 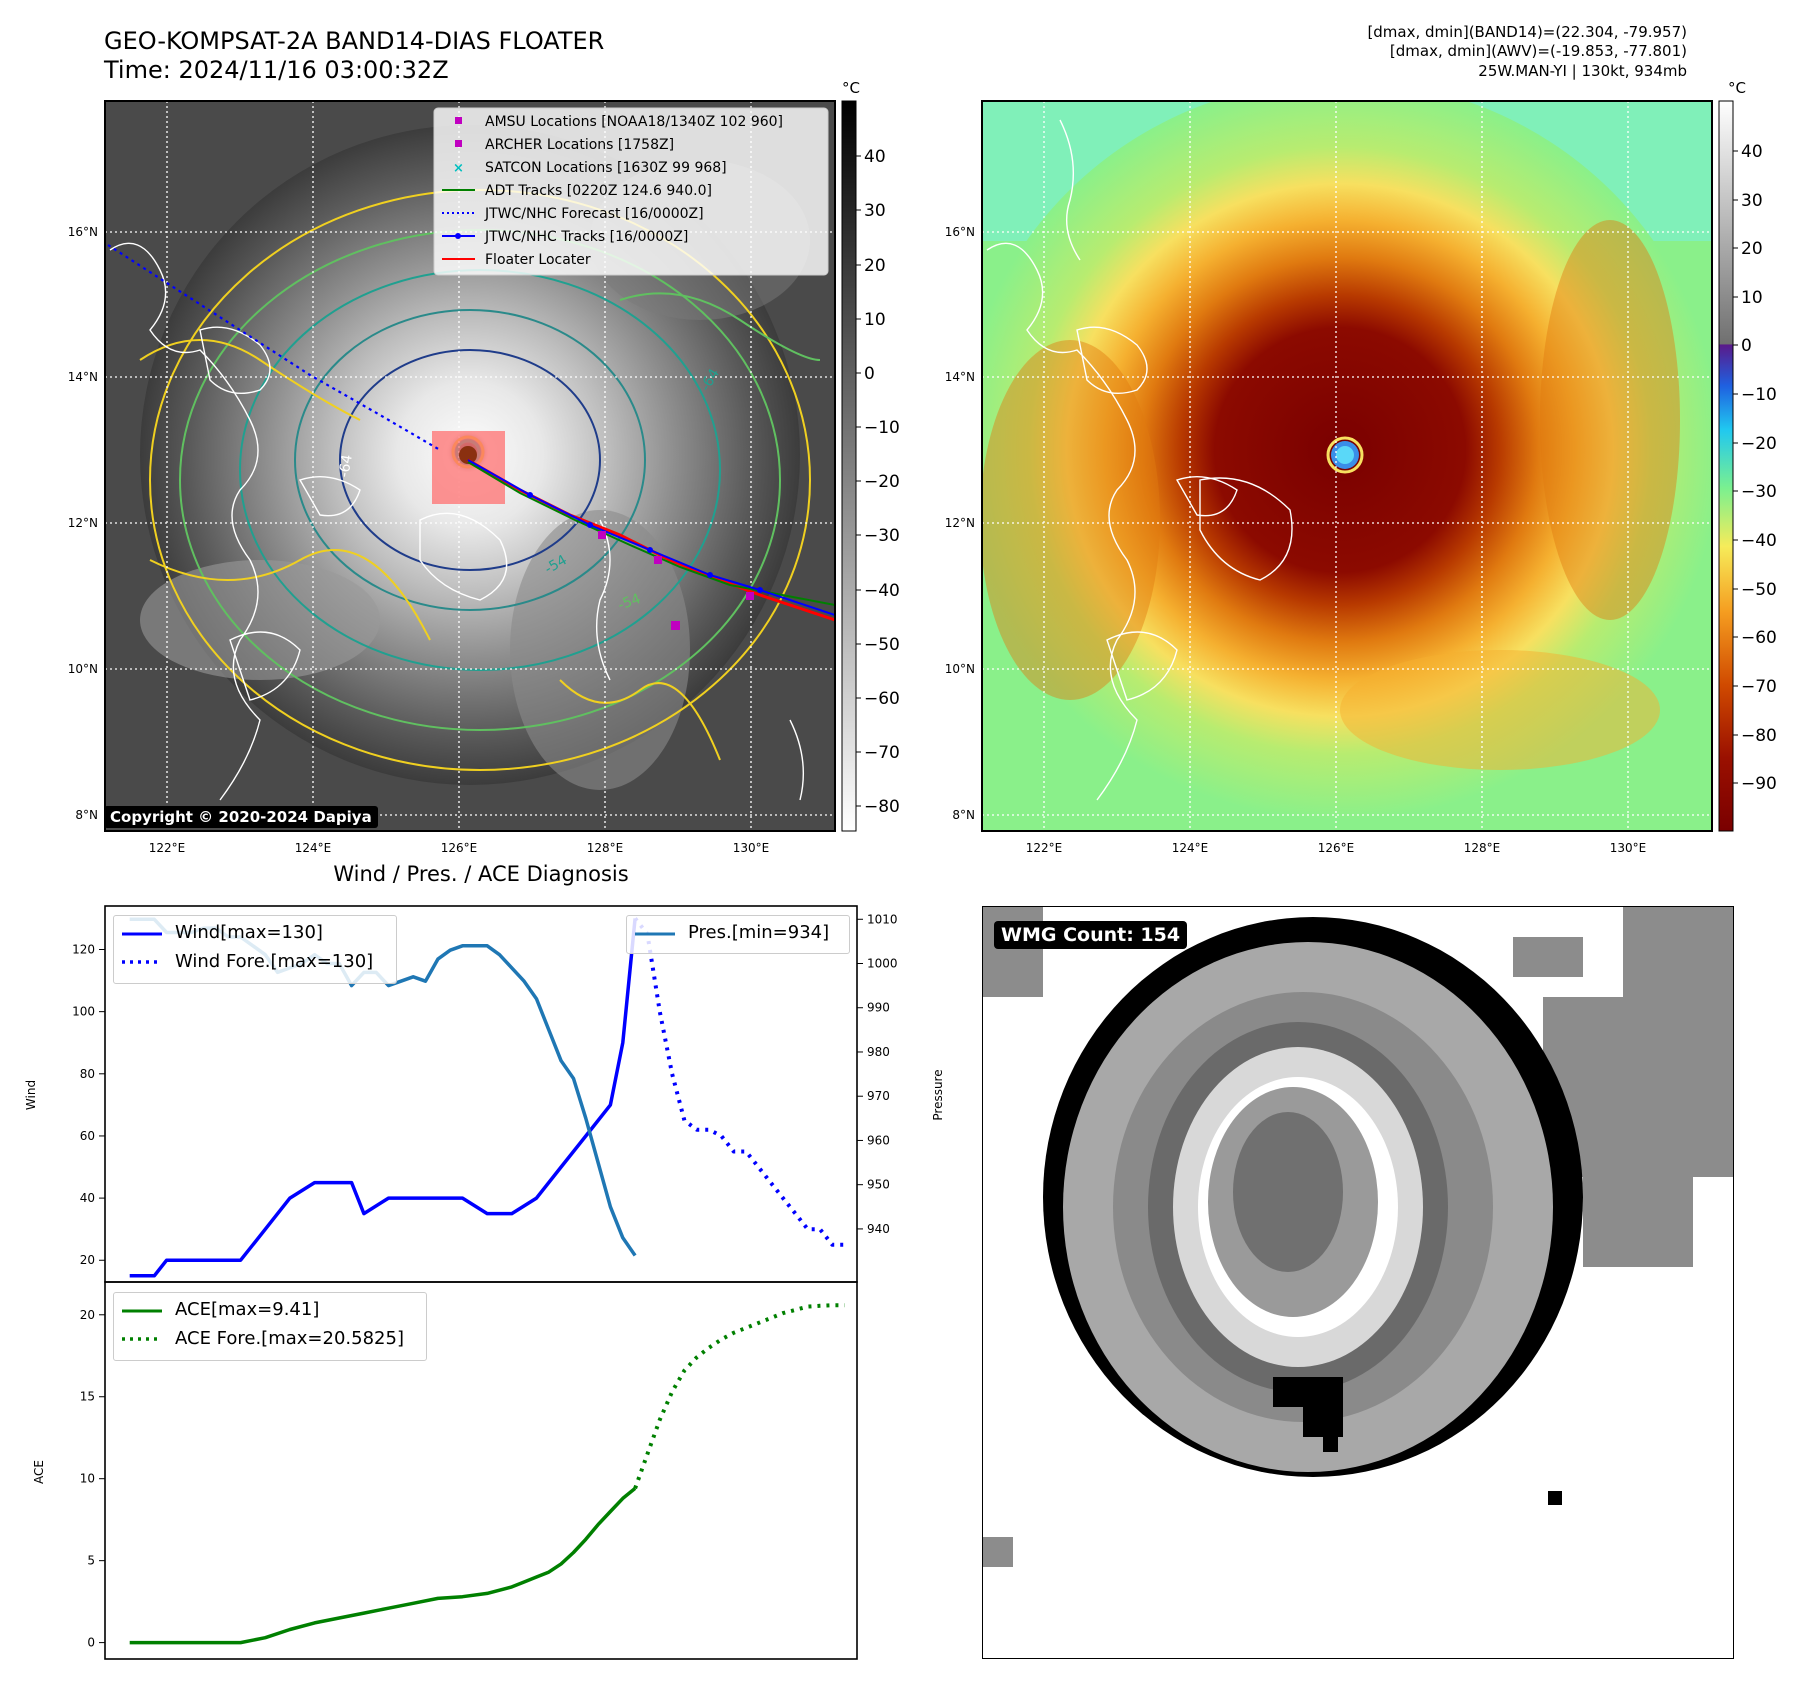 I want to click on legend-label: AMSU Locations [NOAA18/1340Z 102 960], so click(x=634, y=122).